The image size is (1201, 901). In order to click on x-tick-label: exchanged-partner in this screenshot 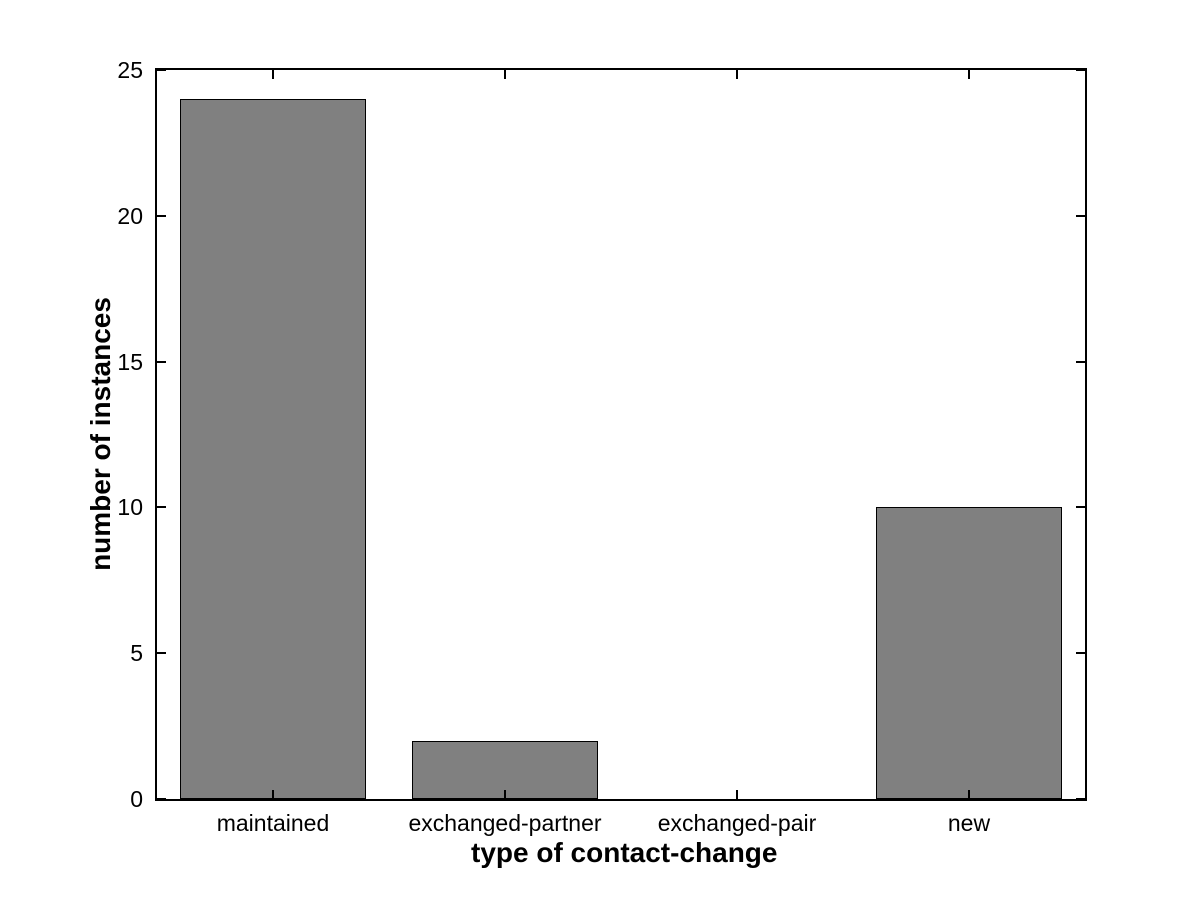, I will do `click(505, 823)`.